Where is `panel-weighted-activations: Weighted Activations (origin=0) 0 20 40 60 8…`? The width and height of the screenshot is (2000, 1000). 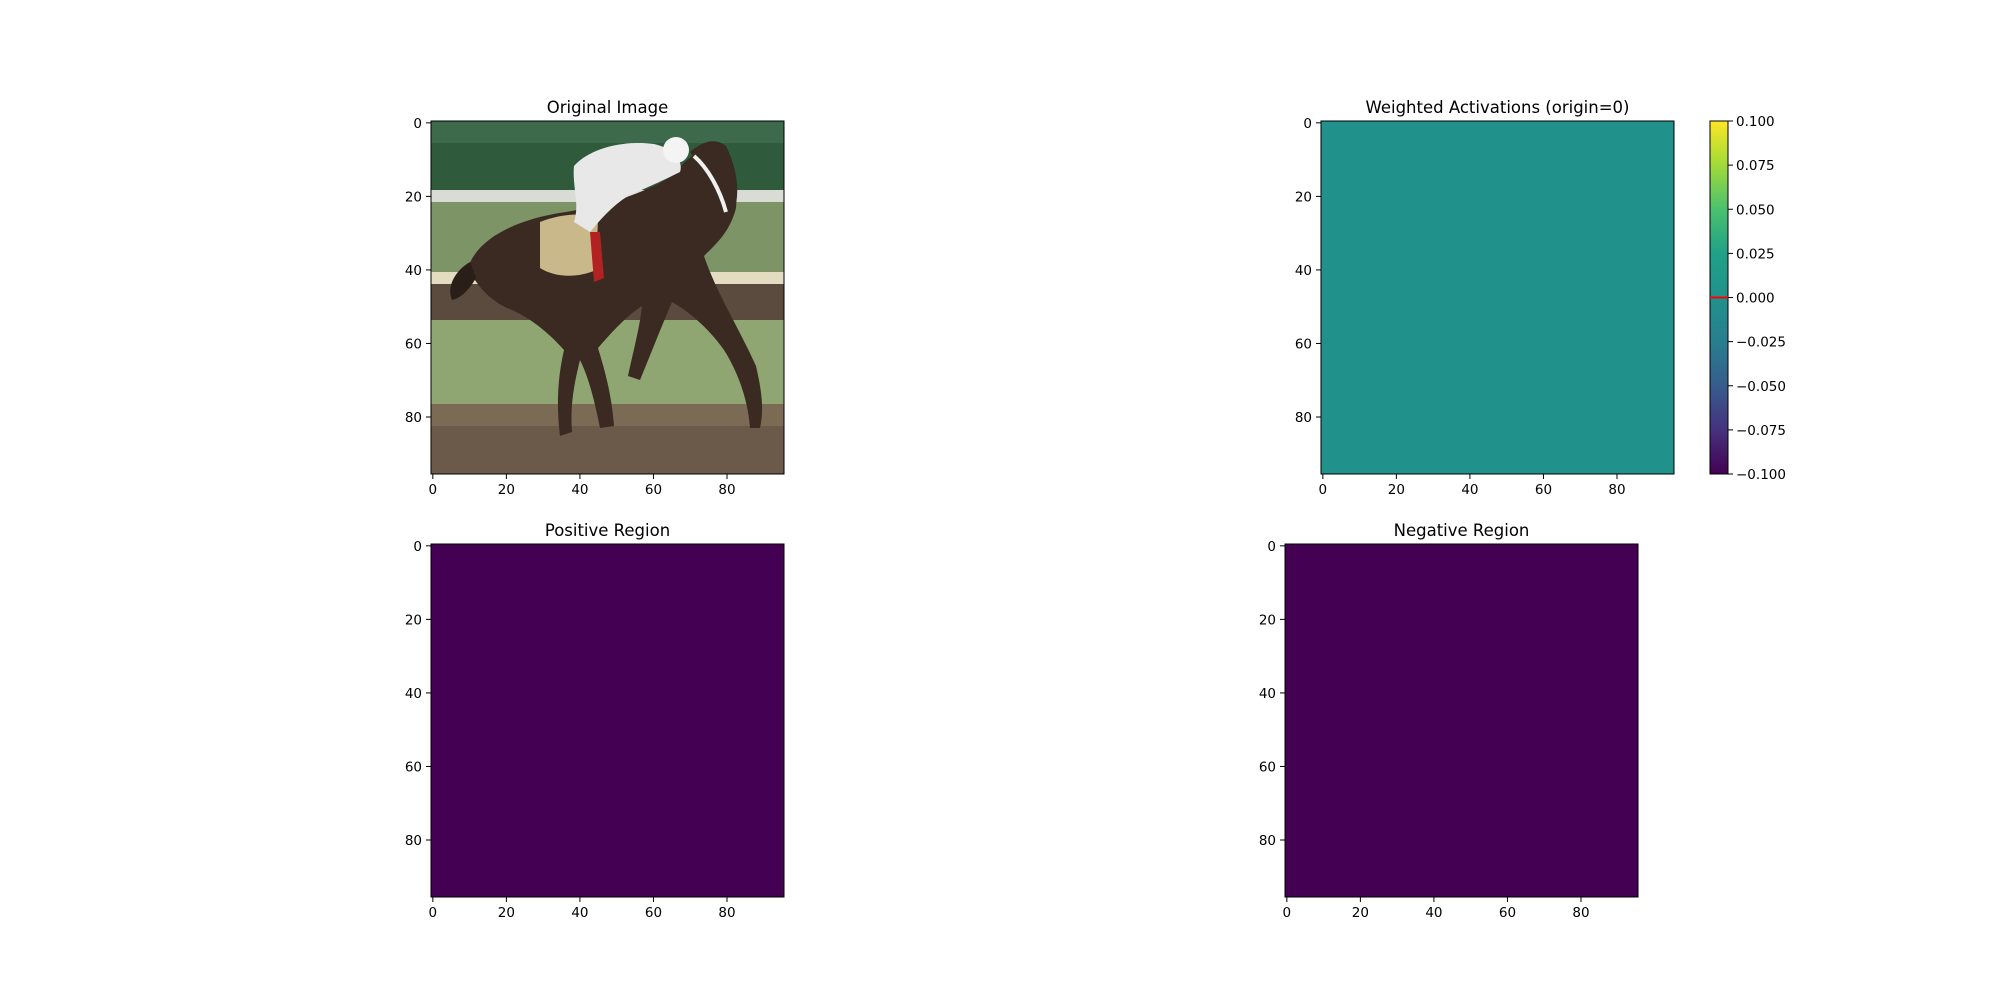 panel-weighted-activations: Weighted Activations (origin=0) 0 20 40 60 8… is located at coordinates (1540, 298).